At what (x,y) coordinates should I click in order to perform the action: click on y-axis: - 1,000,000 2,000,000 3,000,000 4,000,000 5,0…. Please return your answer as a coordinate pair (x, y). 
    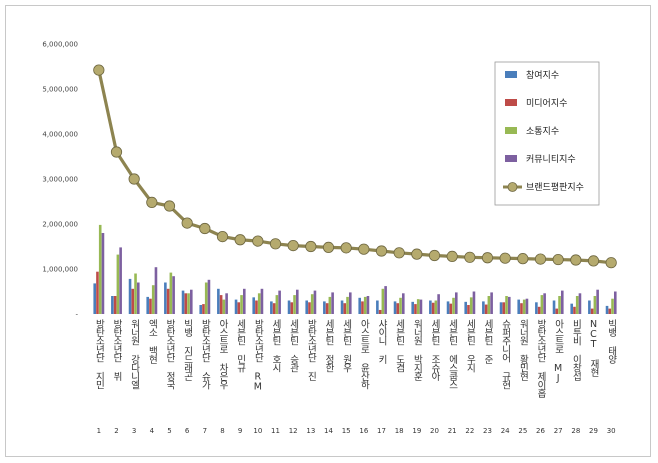
    Looking at the image, I should click on (60, 180).